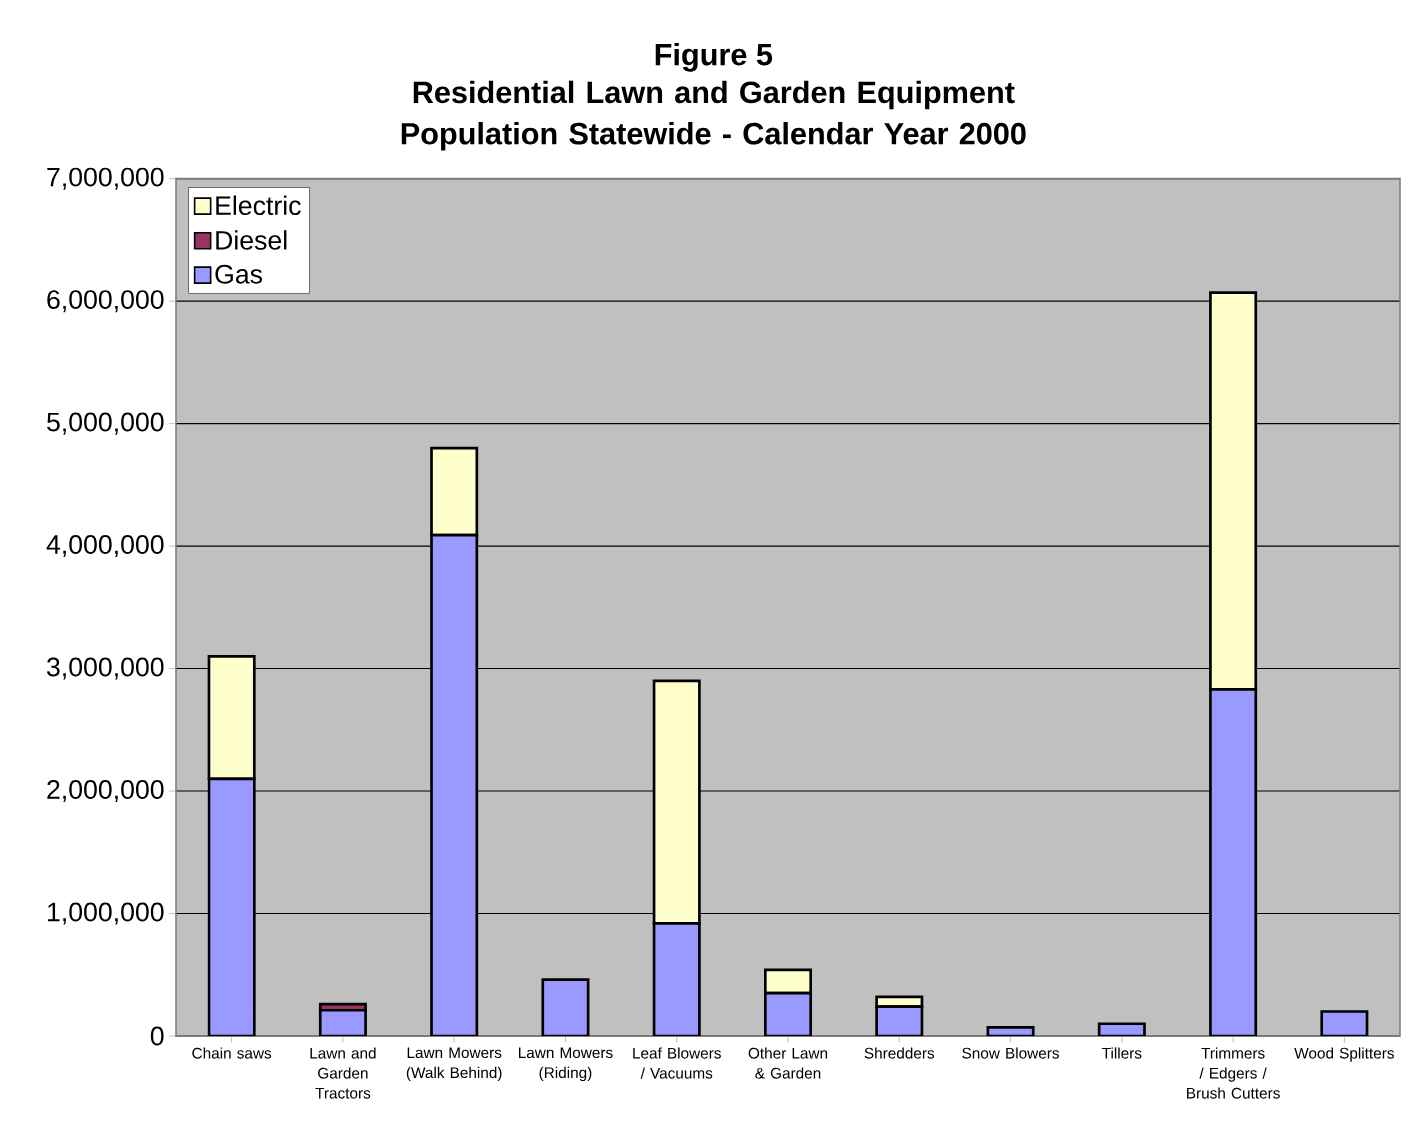 The image size is (1420, 1136). I want to click on y-tick-label: 4,000,000, so click(105, 546).